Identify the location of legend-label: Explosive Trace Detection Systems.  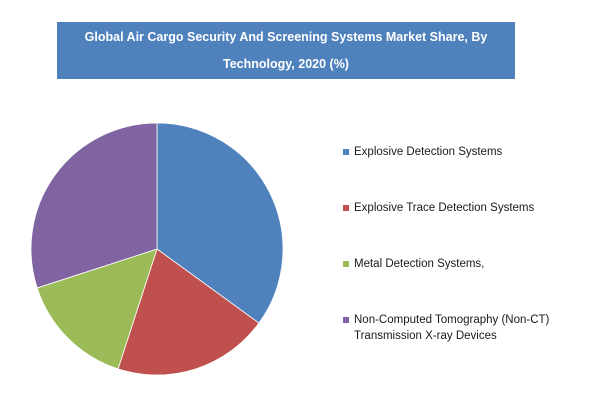
(444, 208).